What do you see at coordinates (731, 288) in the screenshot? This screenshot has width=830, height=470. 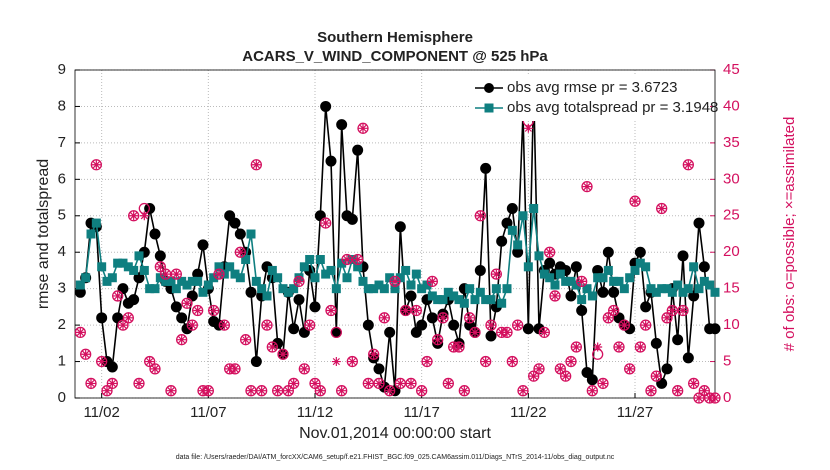 I see `y2-tick-label: 15` at bounding box center [731, 288].